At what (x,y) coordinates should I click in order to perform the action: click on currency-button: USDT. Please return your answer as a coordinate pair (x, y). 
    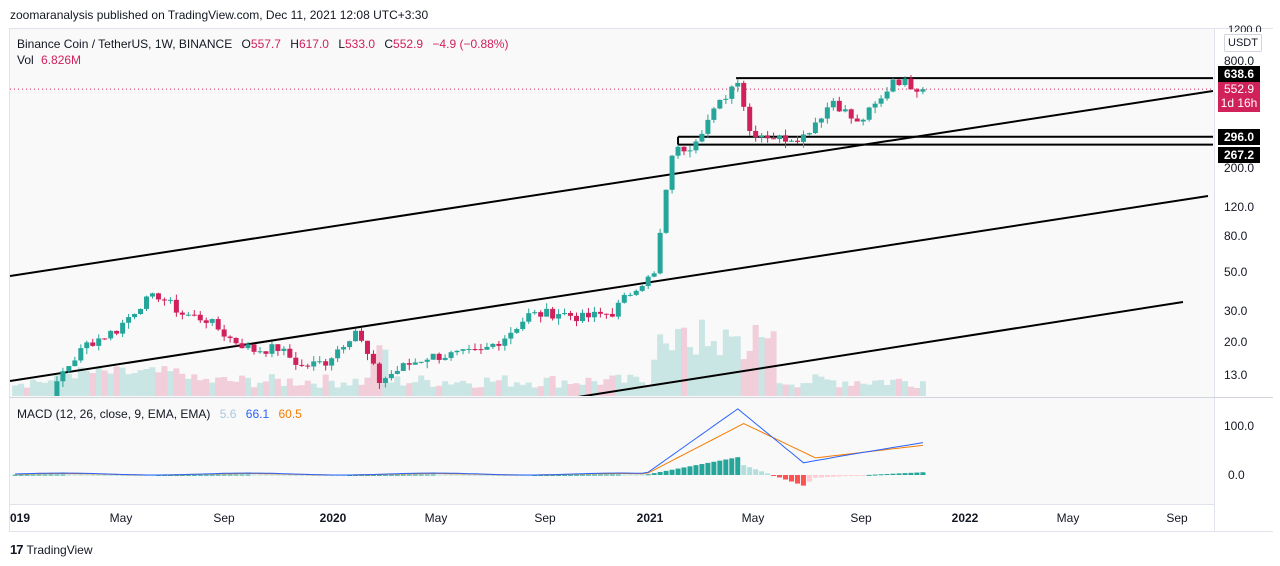
    Looking at the image, I should click on (1243, 43).